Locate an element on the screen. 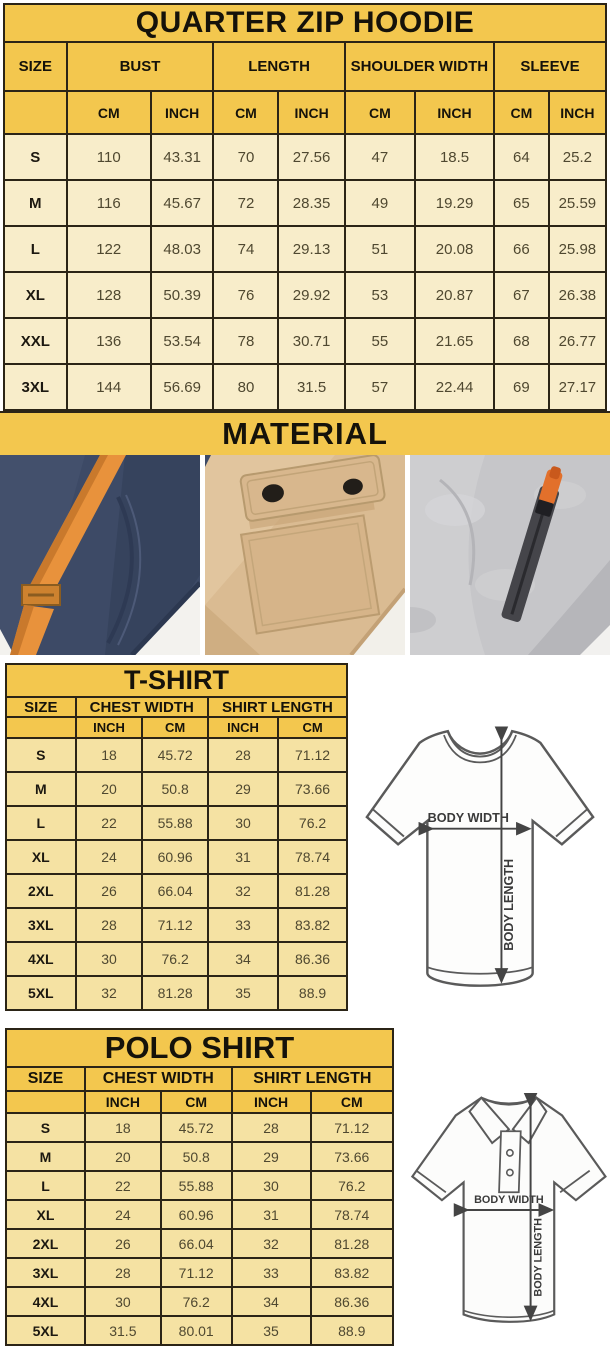 This screenshot has width=610, height=1350. value-cell: 30.71 is located at coordinates (311, 341).